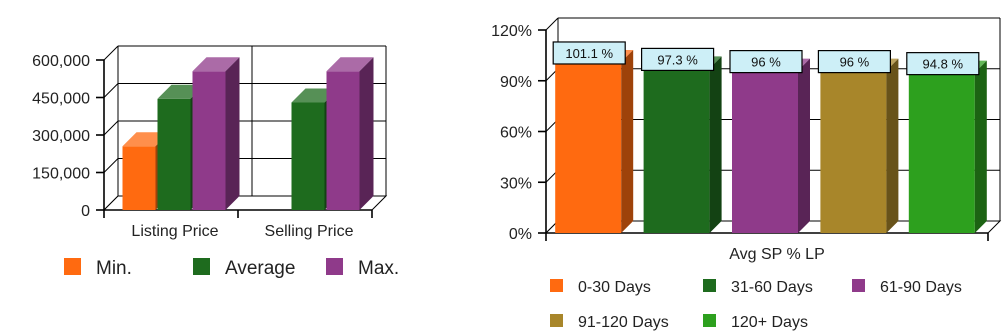 This screenshot has height=335, width=1002. What do you see at coordinates (309, 231) in the screenshot?
I see `x-tick-label: Selling Price` at bounding box center [309, 231].